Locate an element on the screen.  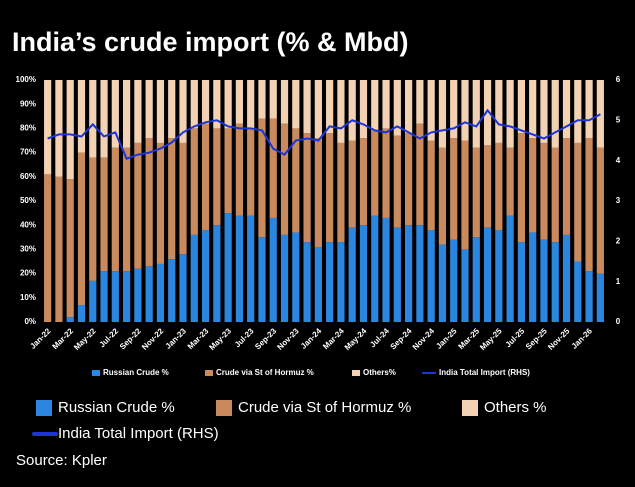
y-tick-label: 50% is located at coordinates (28, 200).